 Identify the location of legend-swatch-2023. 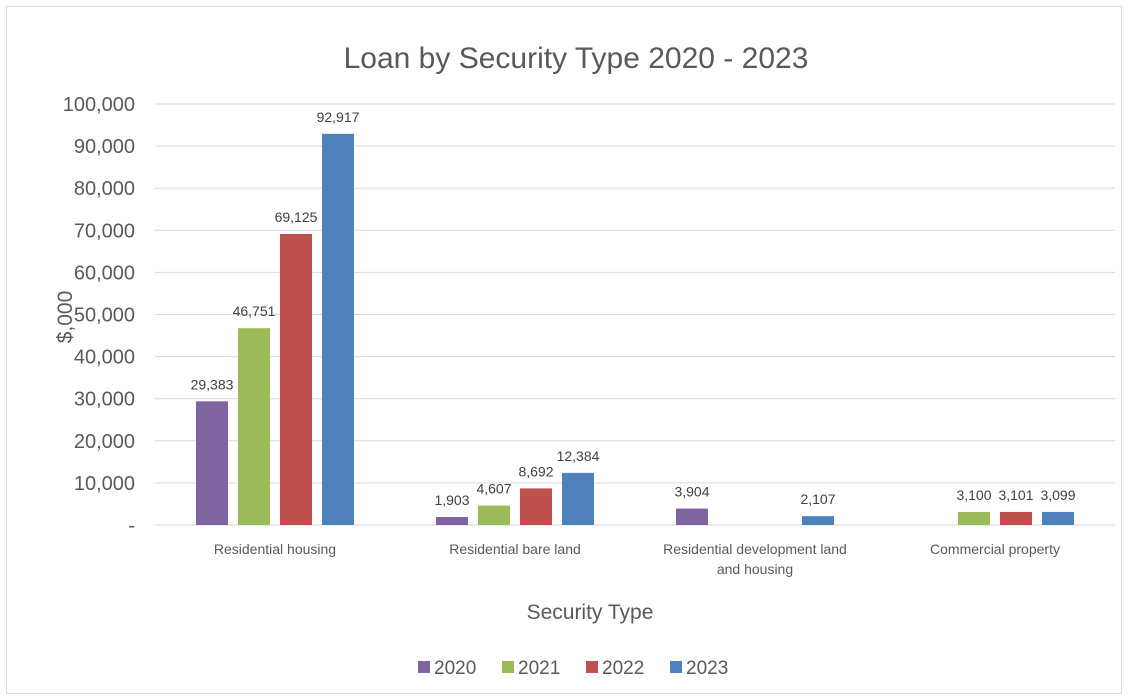
(676, 667).